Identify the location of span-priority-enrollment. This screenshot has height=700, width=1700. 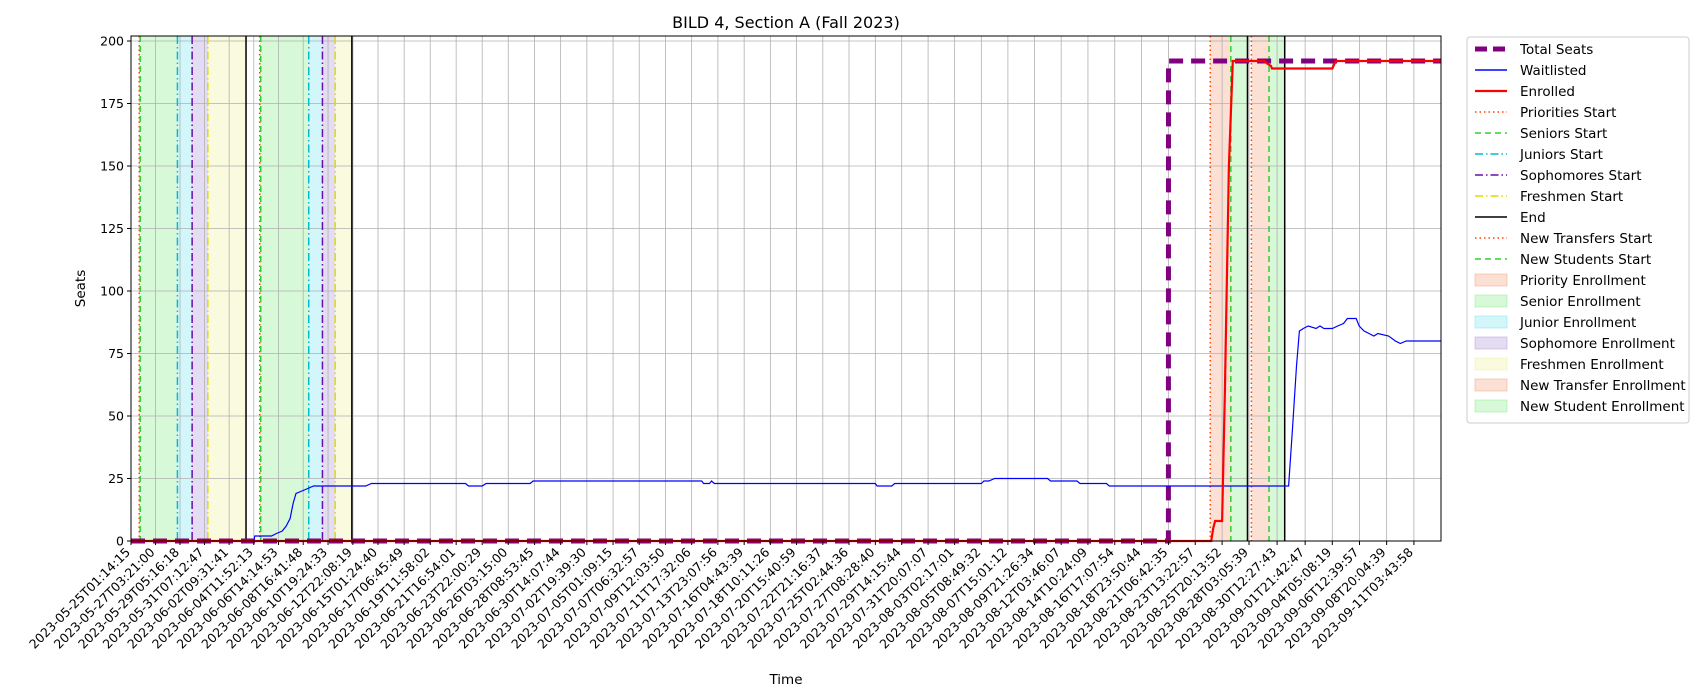
(1220, 288).